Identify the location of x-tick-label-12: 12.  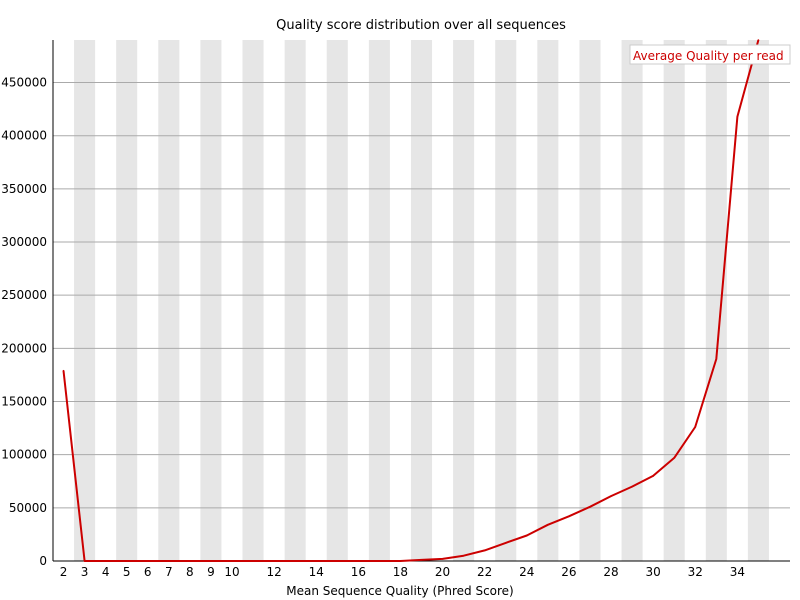
(273, 572).